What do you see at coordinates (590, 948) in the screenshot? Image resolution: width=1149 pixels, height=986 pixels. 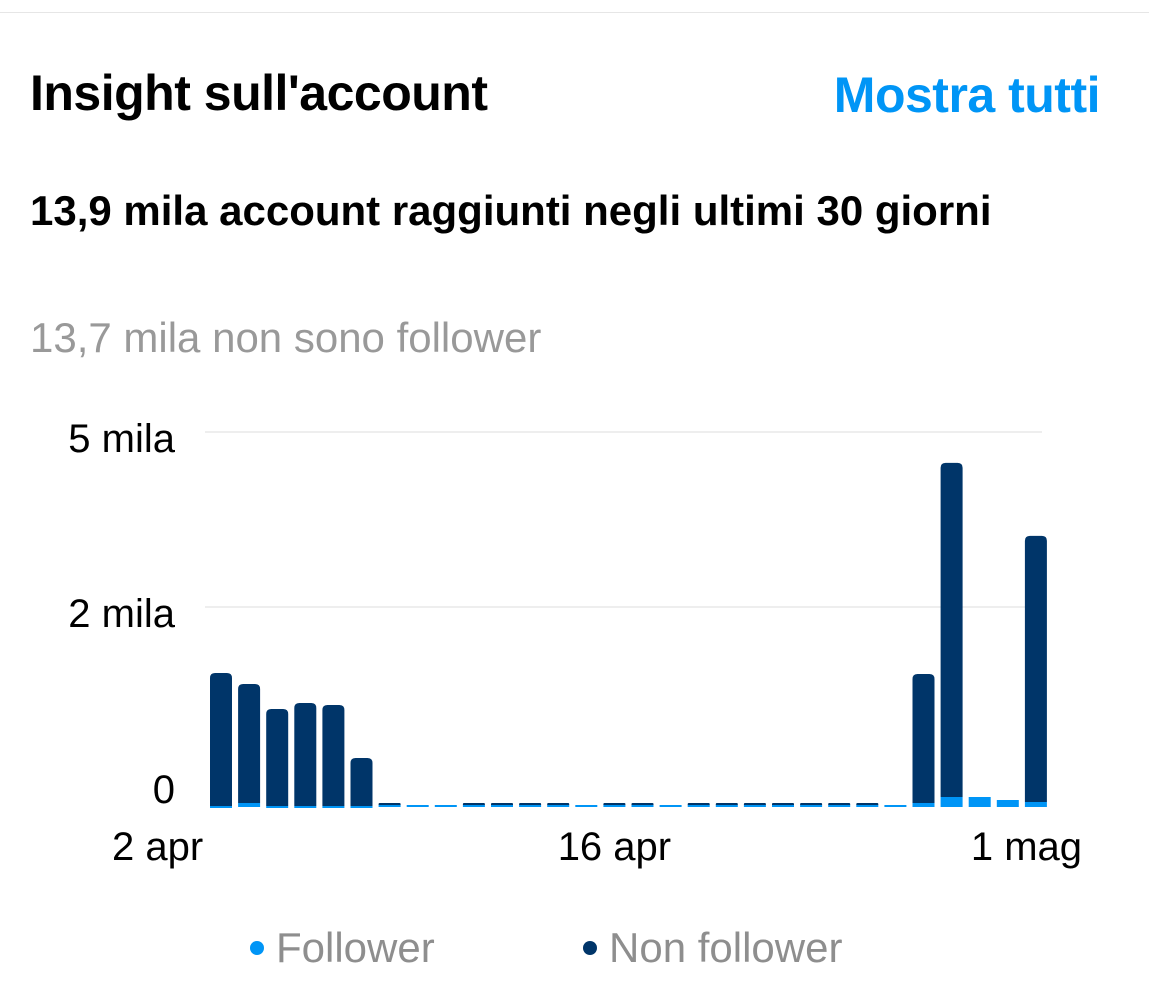 I see `non-follower-dot-icon` at bounding box center [590, 948].